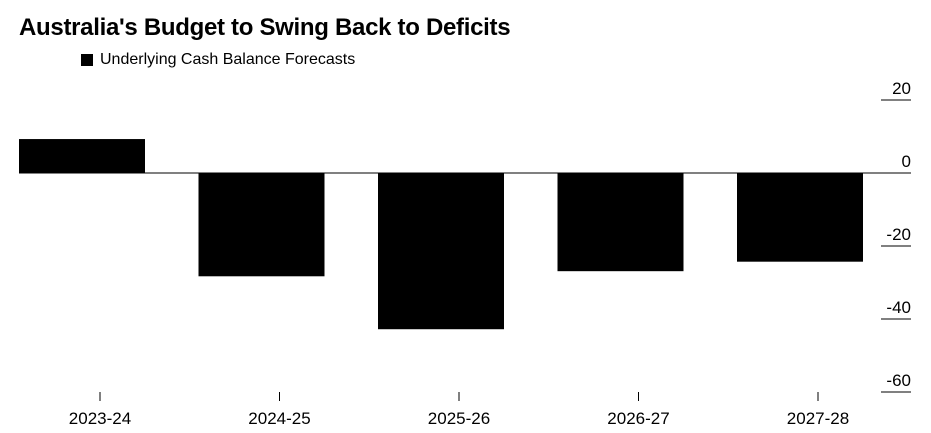 This screenshot has width=931, height=433. Describe the element at coordinates (818, 418) in the screenshot. I see `x-tick-label: 2027-28` at that location.